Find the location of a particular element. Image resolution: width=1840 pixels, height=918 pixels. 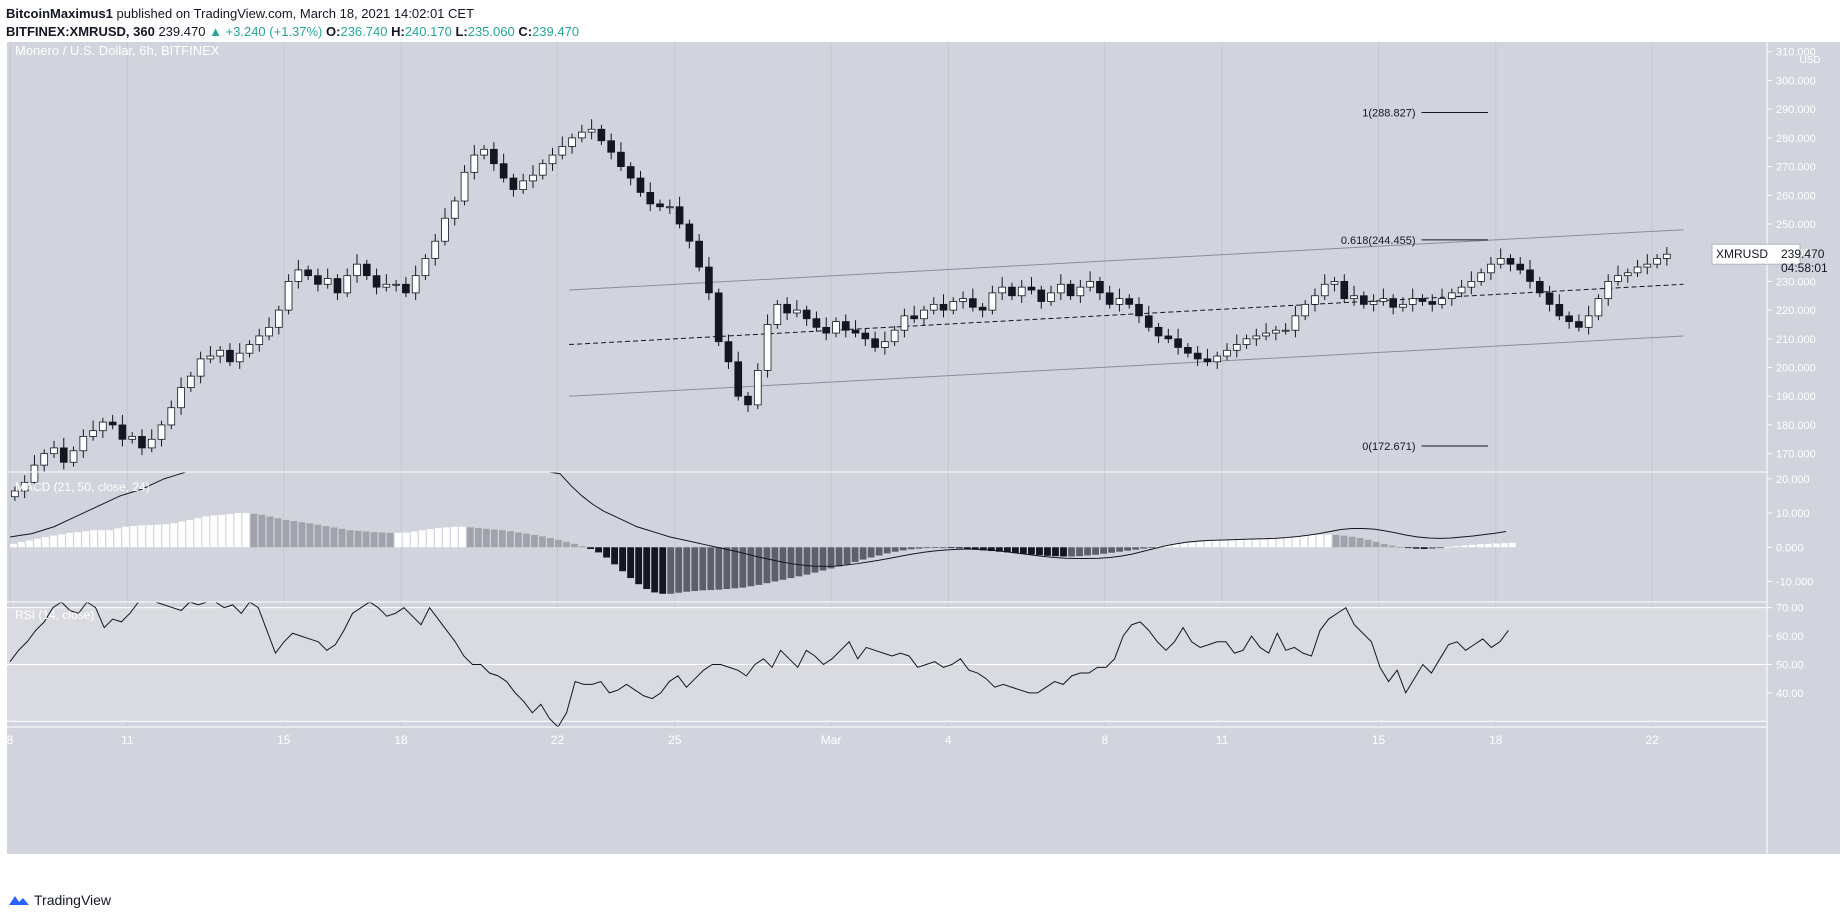

tradingview-brand: TradingView is located at coordinates (59, 900).